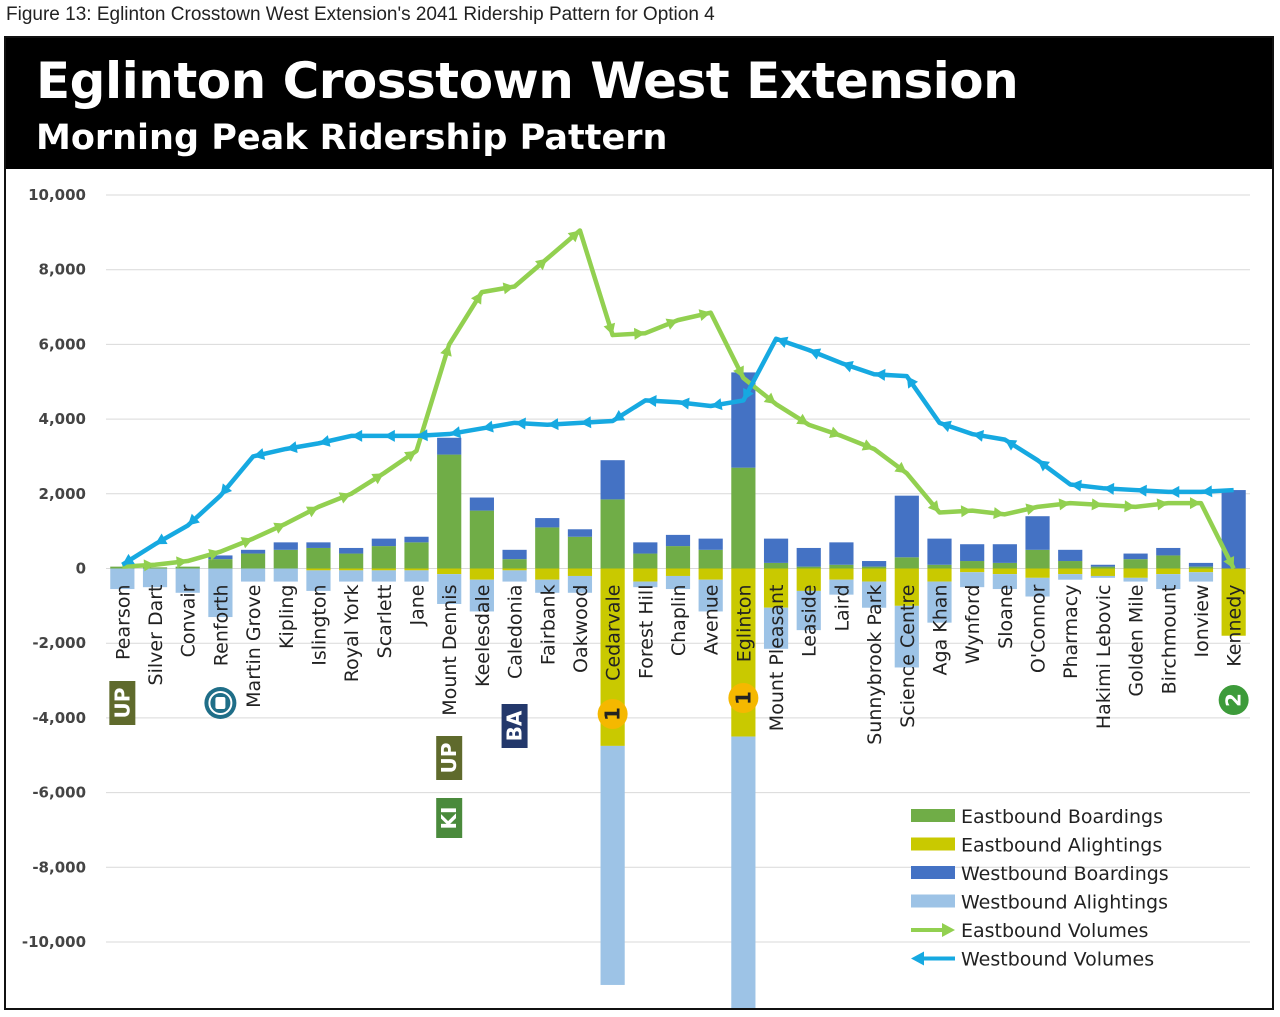 This screenshot has width=1280, height=1017. Describe the element at coordinates (939, 602) in the screenshot. I see `bar-westbound-alightings-aga-khan` at that location.